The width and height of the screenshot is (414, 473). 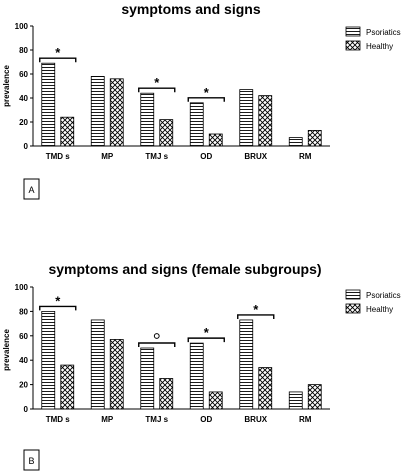 I want to click on significance-marker, so click(x=156, y=336).